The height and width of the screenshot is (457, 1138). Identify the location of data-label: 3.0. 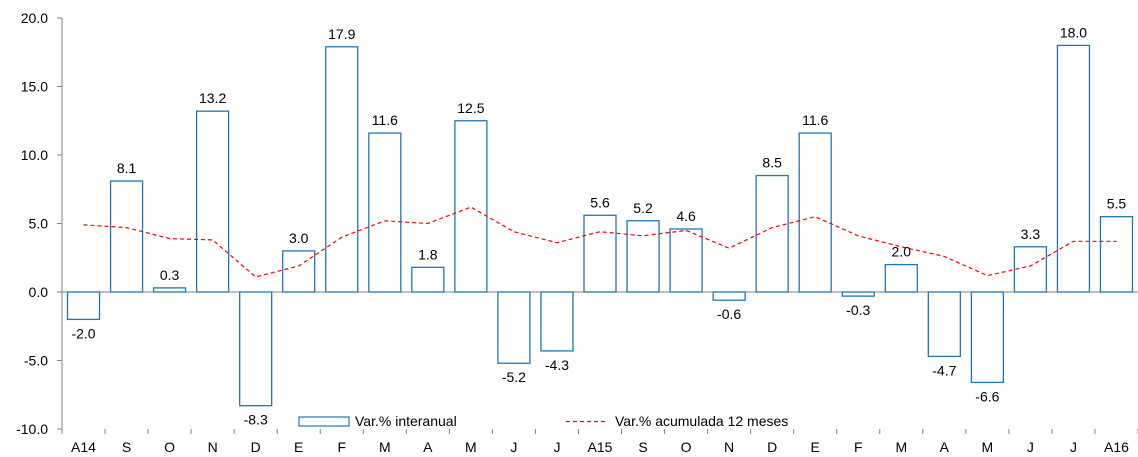
(299, 238).